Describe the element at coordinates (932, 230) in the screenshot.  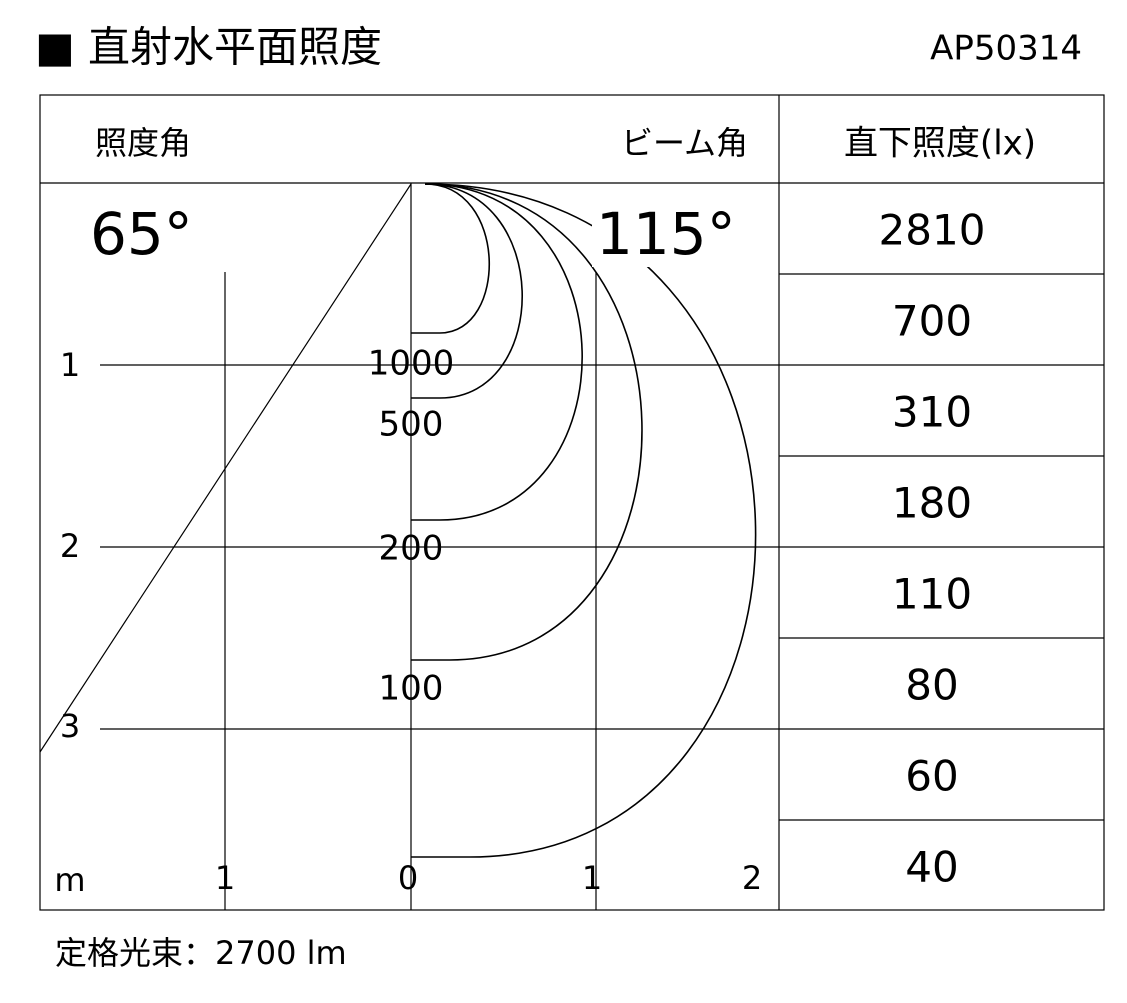
I see `table-value: 2810` at that location.